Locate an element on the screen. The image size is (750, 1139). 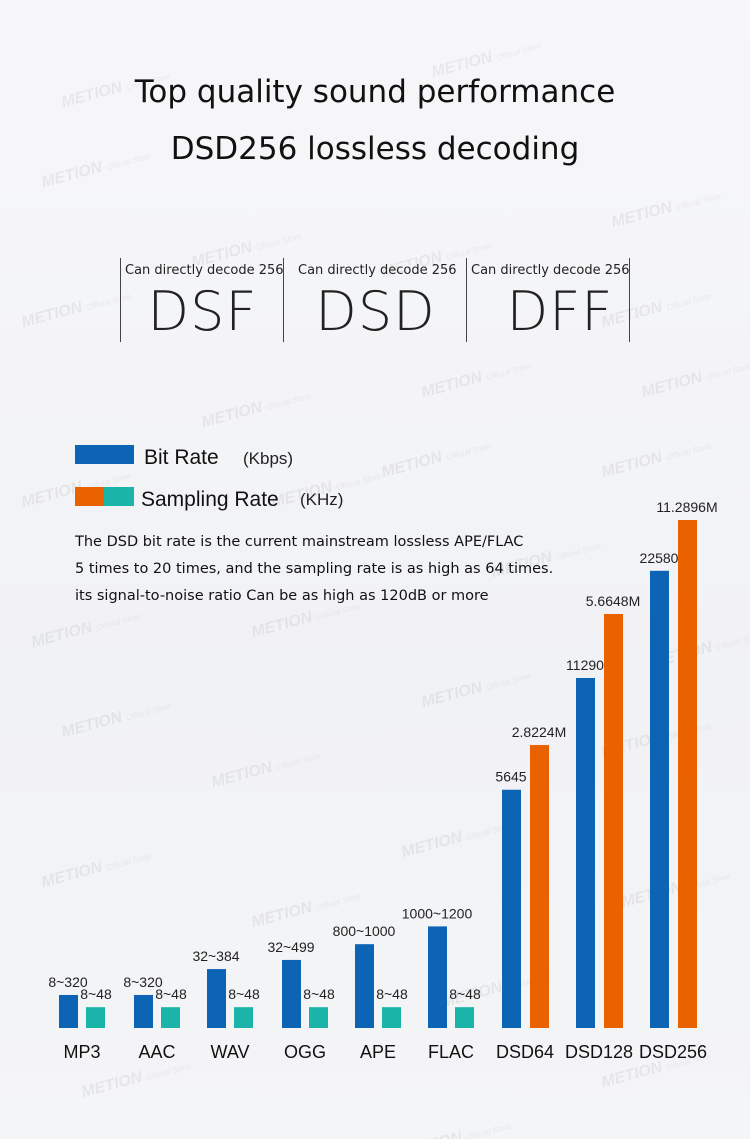
legend-sampling-rate: Sampling Rate is located at coordinates (210, 499).